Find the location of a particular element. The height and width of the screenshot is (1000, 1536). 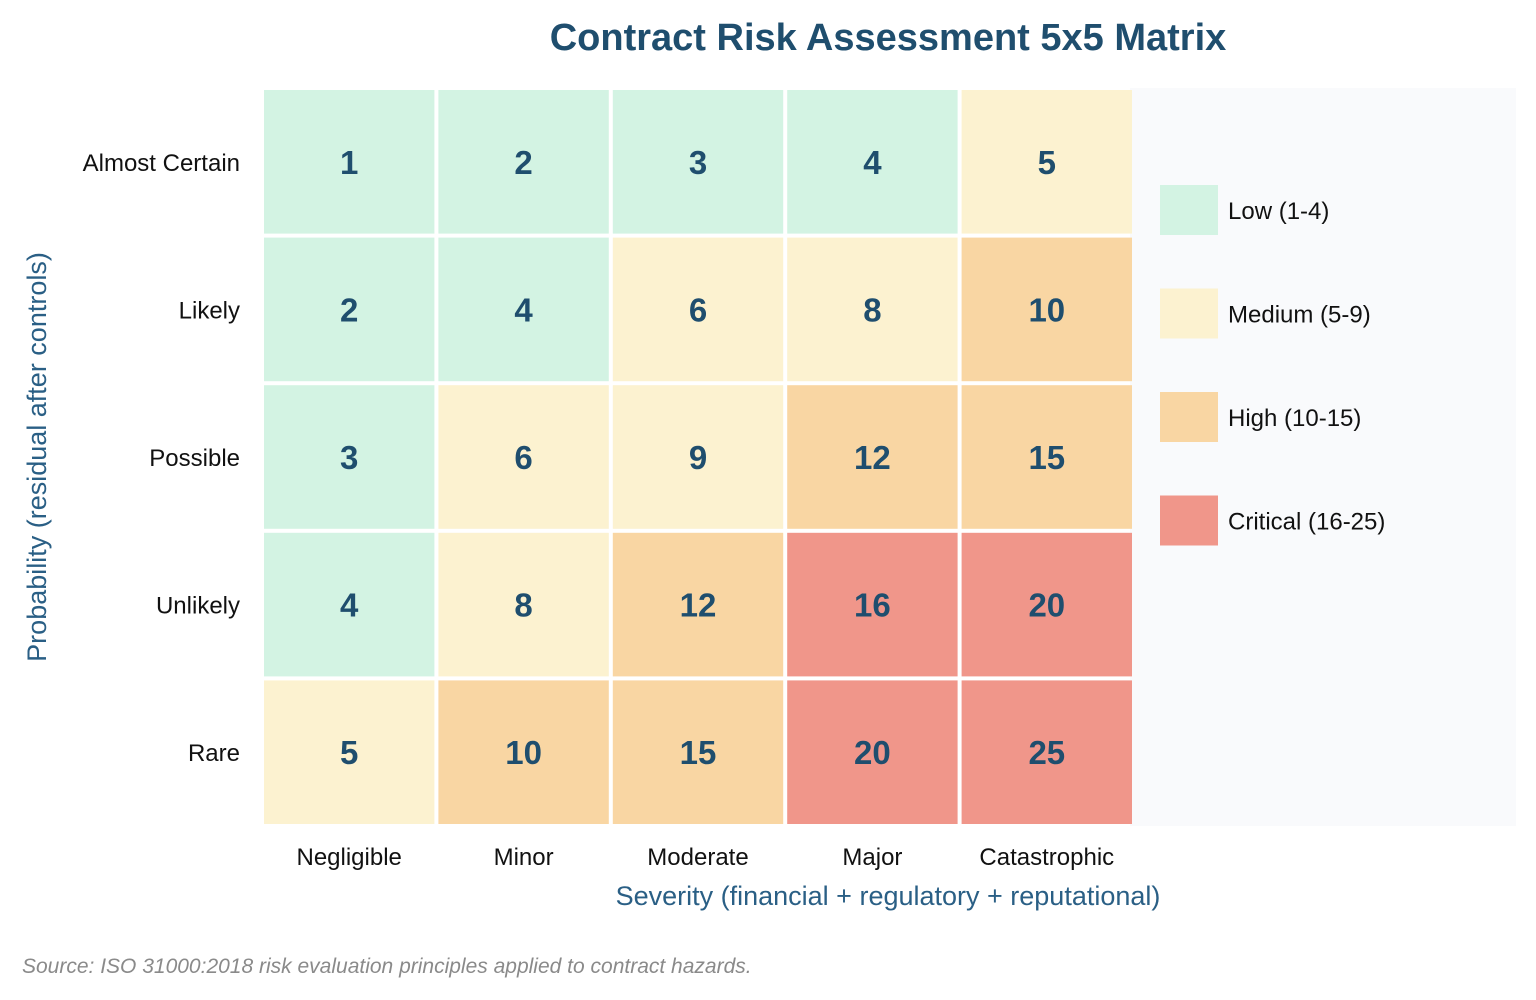

y-axis-label: Probability (residual after controls) is located at coordinates (37, 457).